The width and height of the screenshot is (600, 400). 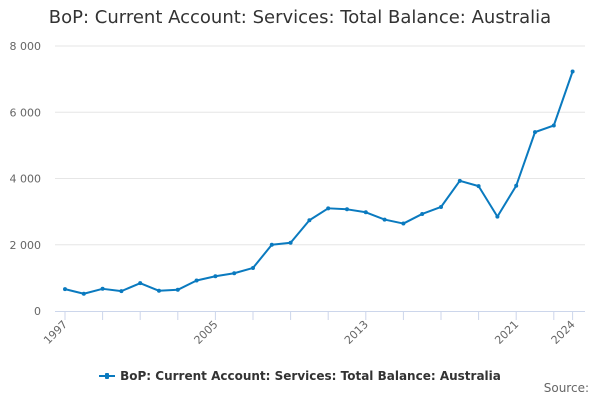 I want to click on source-label: Source:, so click(x=566, y=388).